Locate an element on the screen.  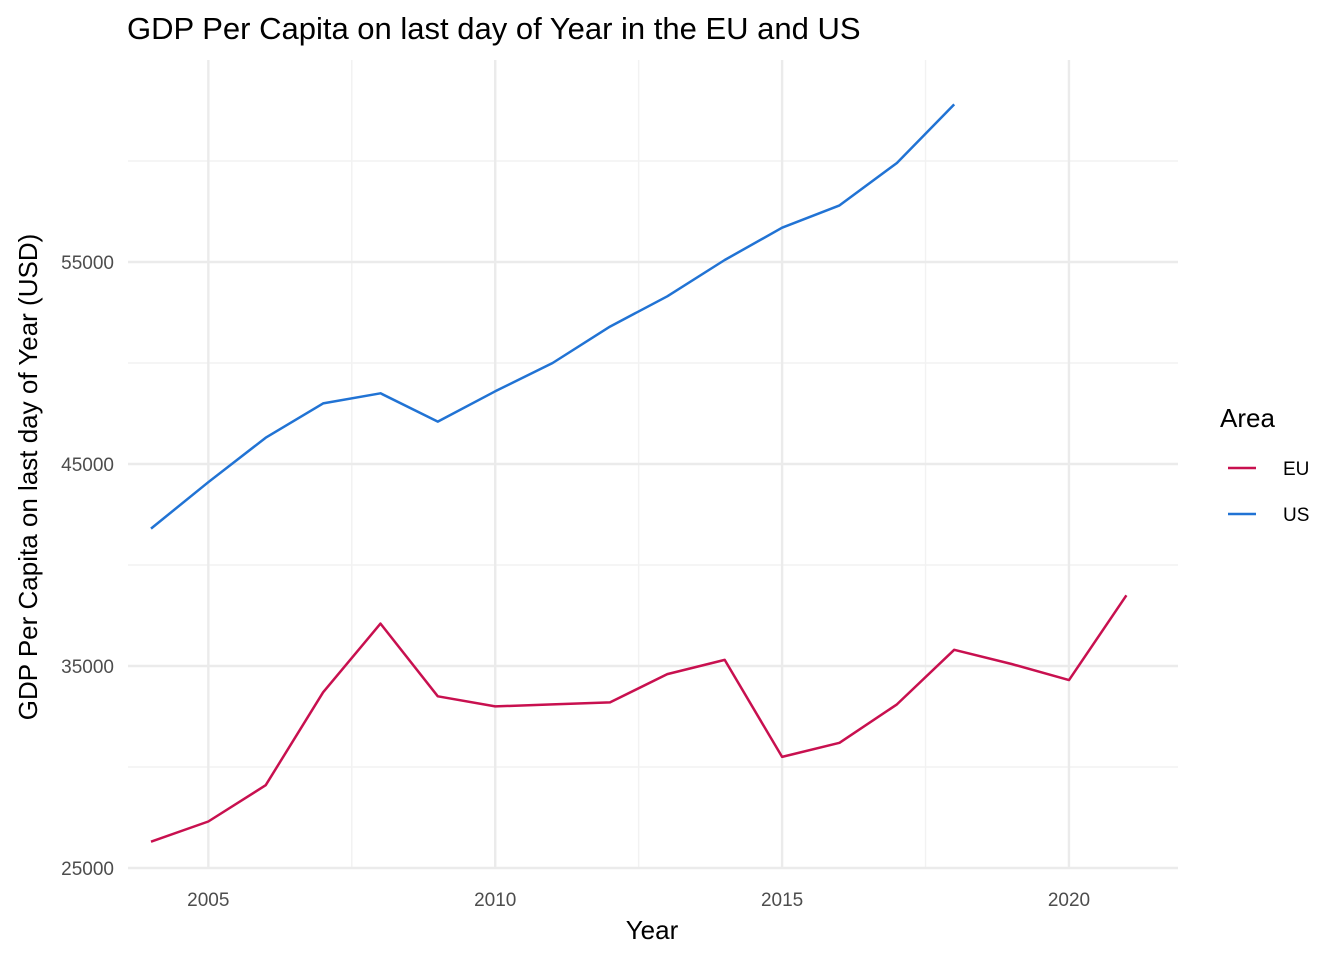
y-tick-label: 55000 is located at coordinates (87, 263).